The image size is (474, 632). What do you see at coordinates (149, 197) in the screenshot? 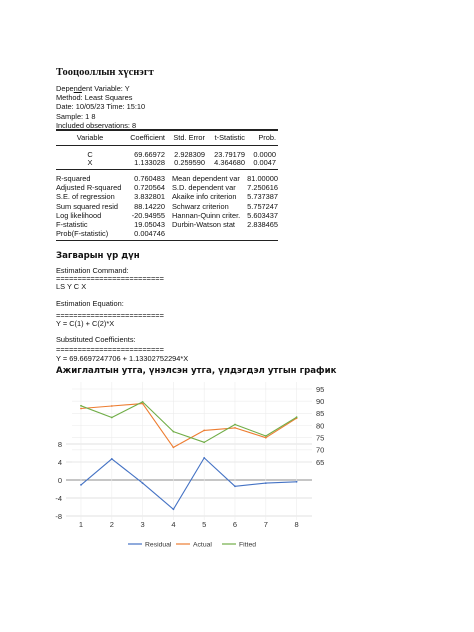
I see `stat-value: 3.832801` at bounding box center [149, 197].